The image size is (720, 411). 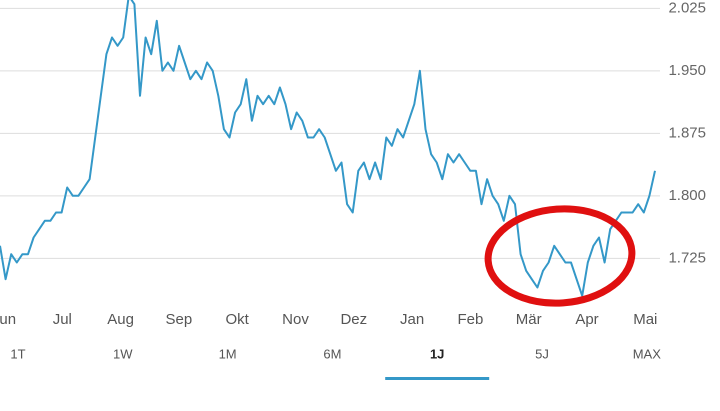 What do you see at coordinates (560, 256) in the screenshot?
I see `red-circle-annotation` at bounding box center [560, 256].